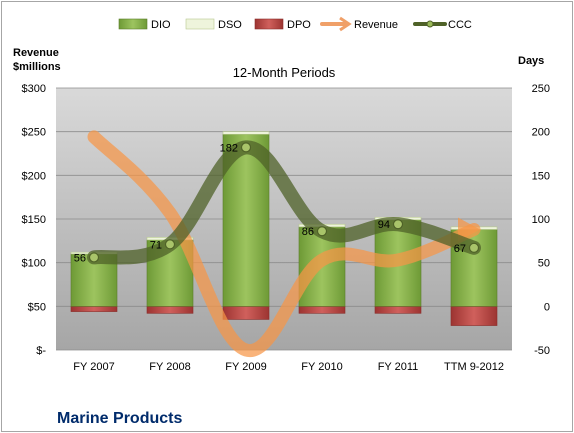  What do you see at coordinates (169, 367) in the screenshot?
I see `category-label: FY 2008` at bounding box center [169, 367].